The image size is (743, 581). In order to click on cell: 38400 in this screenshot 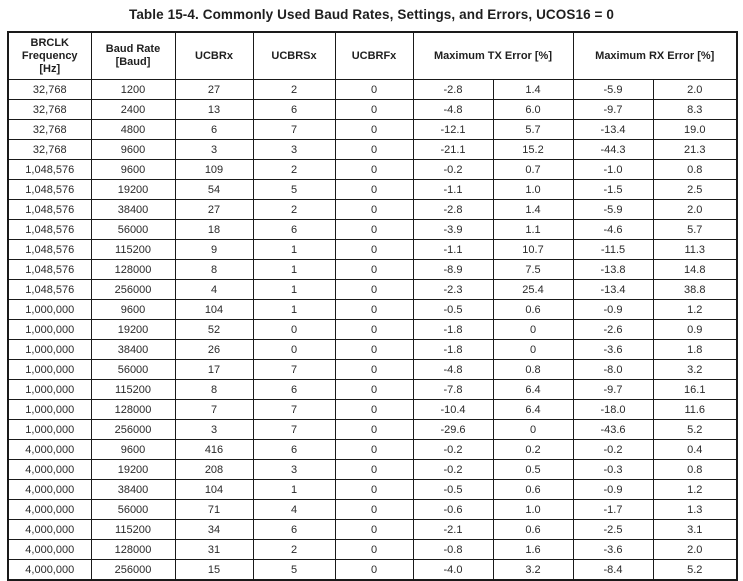, I will do `click(133, 489)`.